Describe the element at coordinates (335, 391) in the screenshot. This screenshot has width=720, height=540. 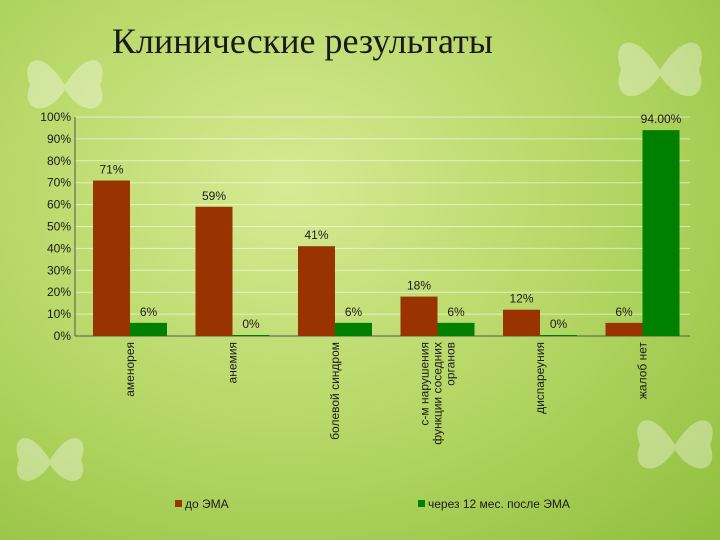
I see `x-category-label: болевой синдром` at that location.